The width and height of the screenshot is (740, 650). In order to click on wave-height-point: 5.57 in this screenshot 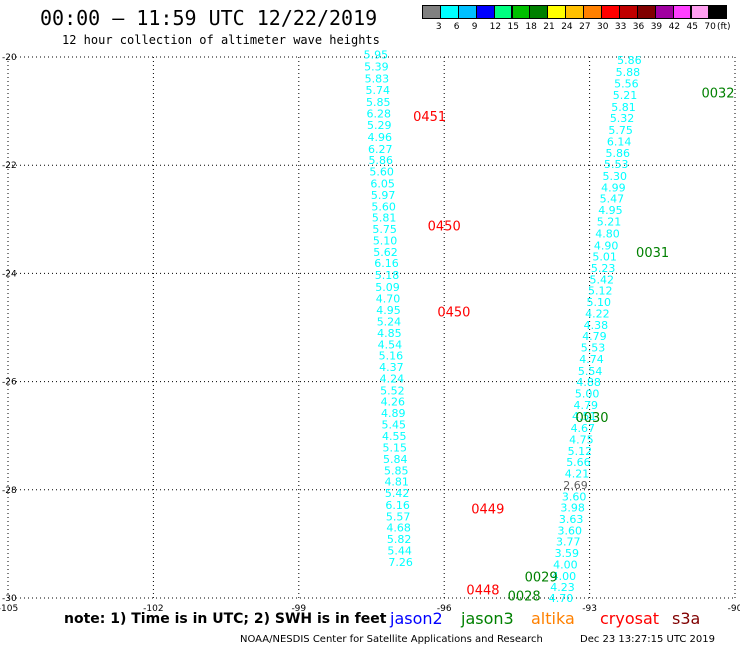, I will do `click(398, 516)`.